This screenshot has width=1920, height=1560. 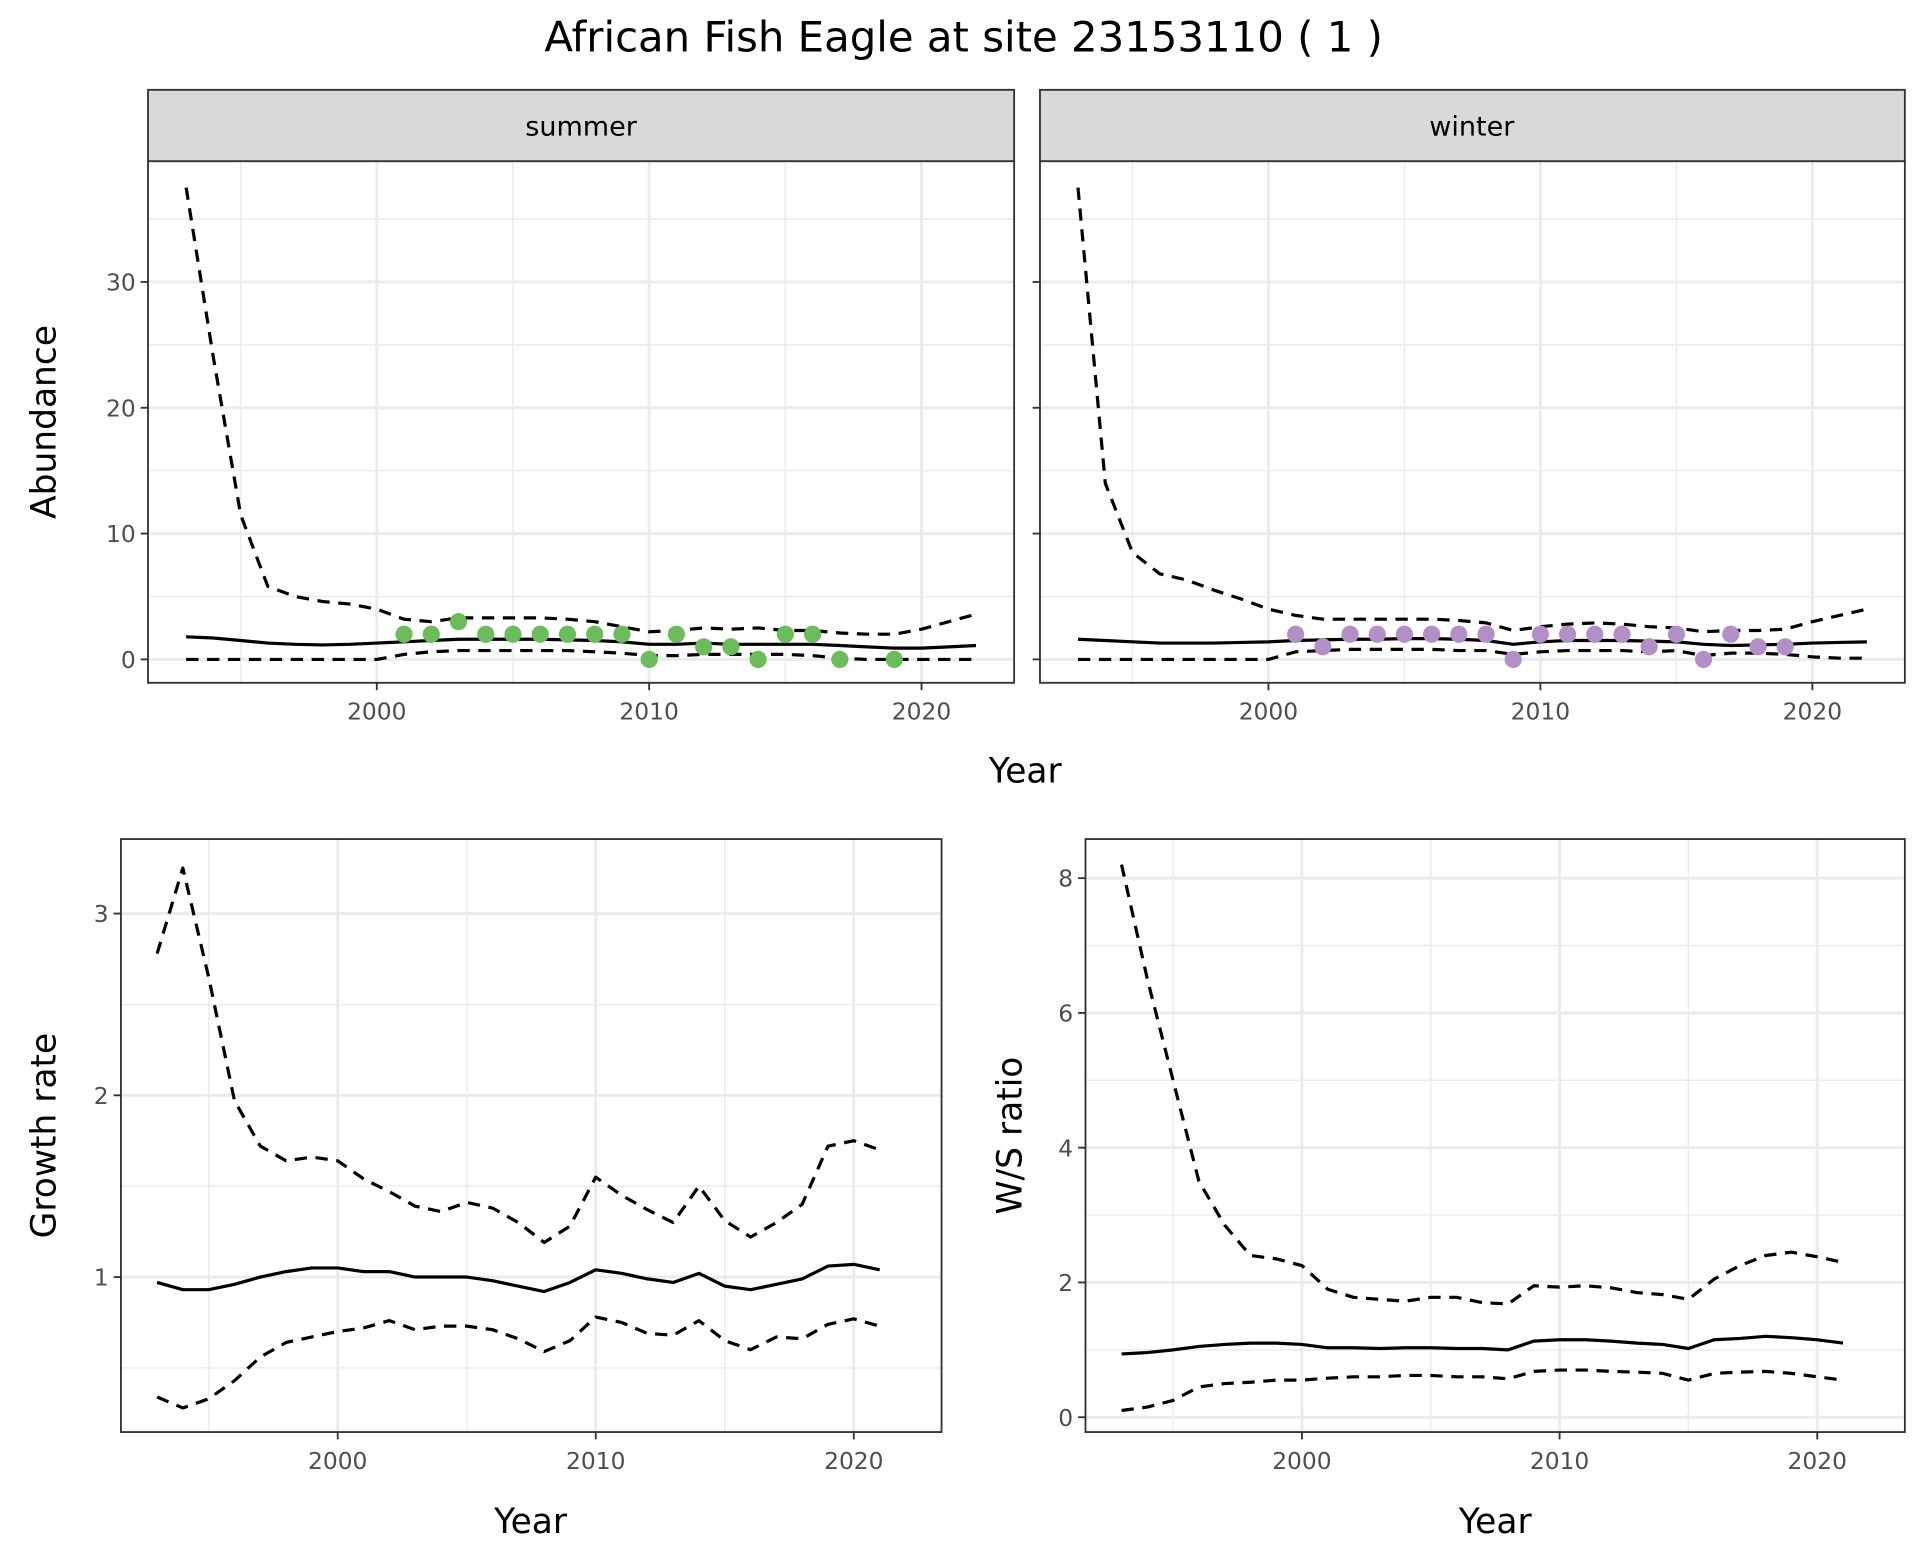 I want to click on y-tick-label: 1, so click(x=101, y=1278).